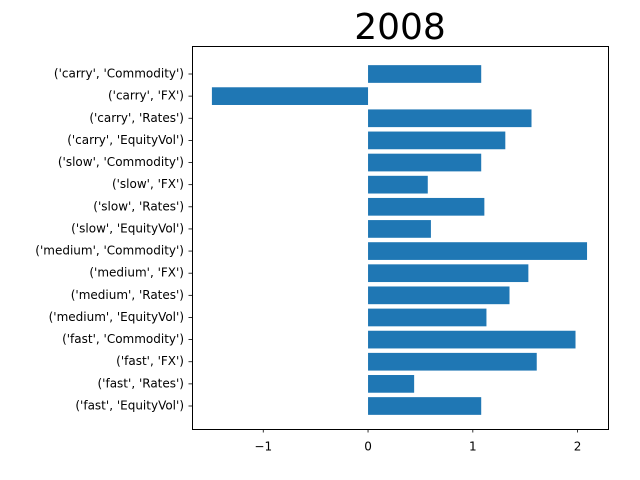  I want to click on y-tick-label: ('medium', 'FX'), so click(136, 273).